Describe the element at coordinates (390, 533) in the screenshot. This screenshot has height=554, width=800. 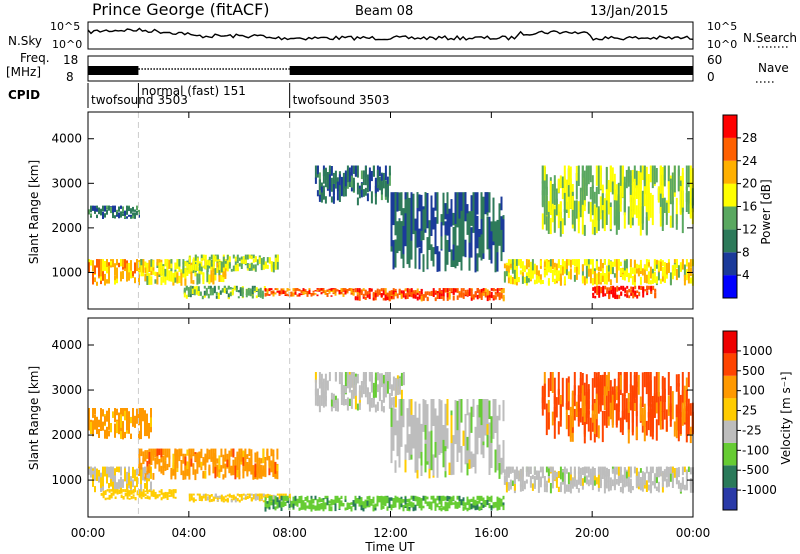
I see `x-tick-label: 12:00` at that location.